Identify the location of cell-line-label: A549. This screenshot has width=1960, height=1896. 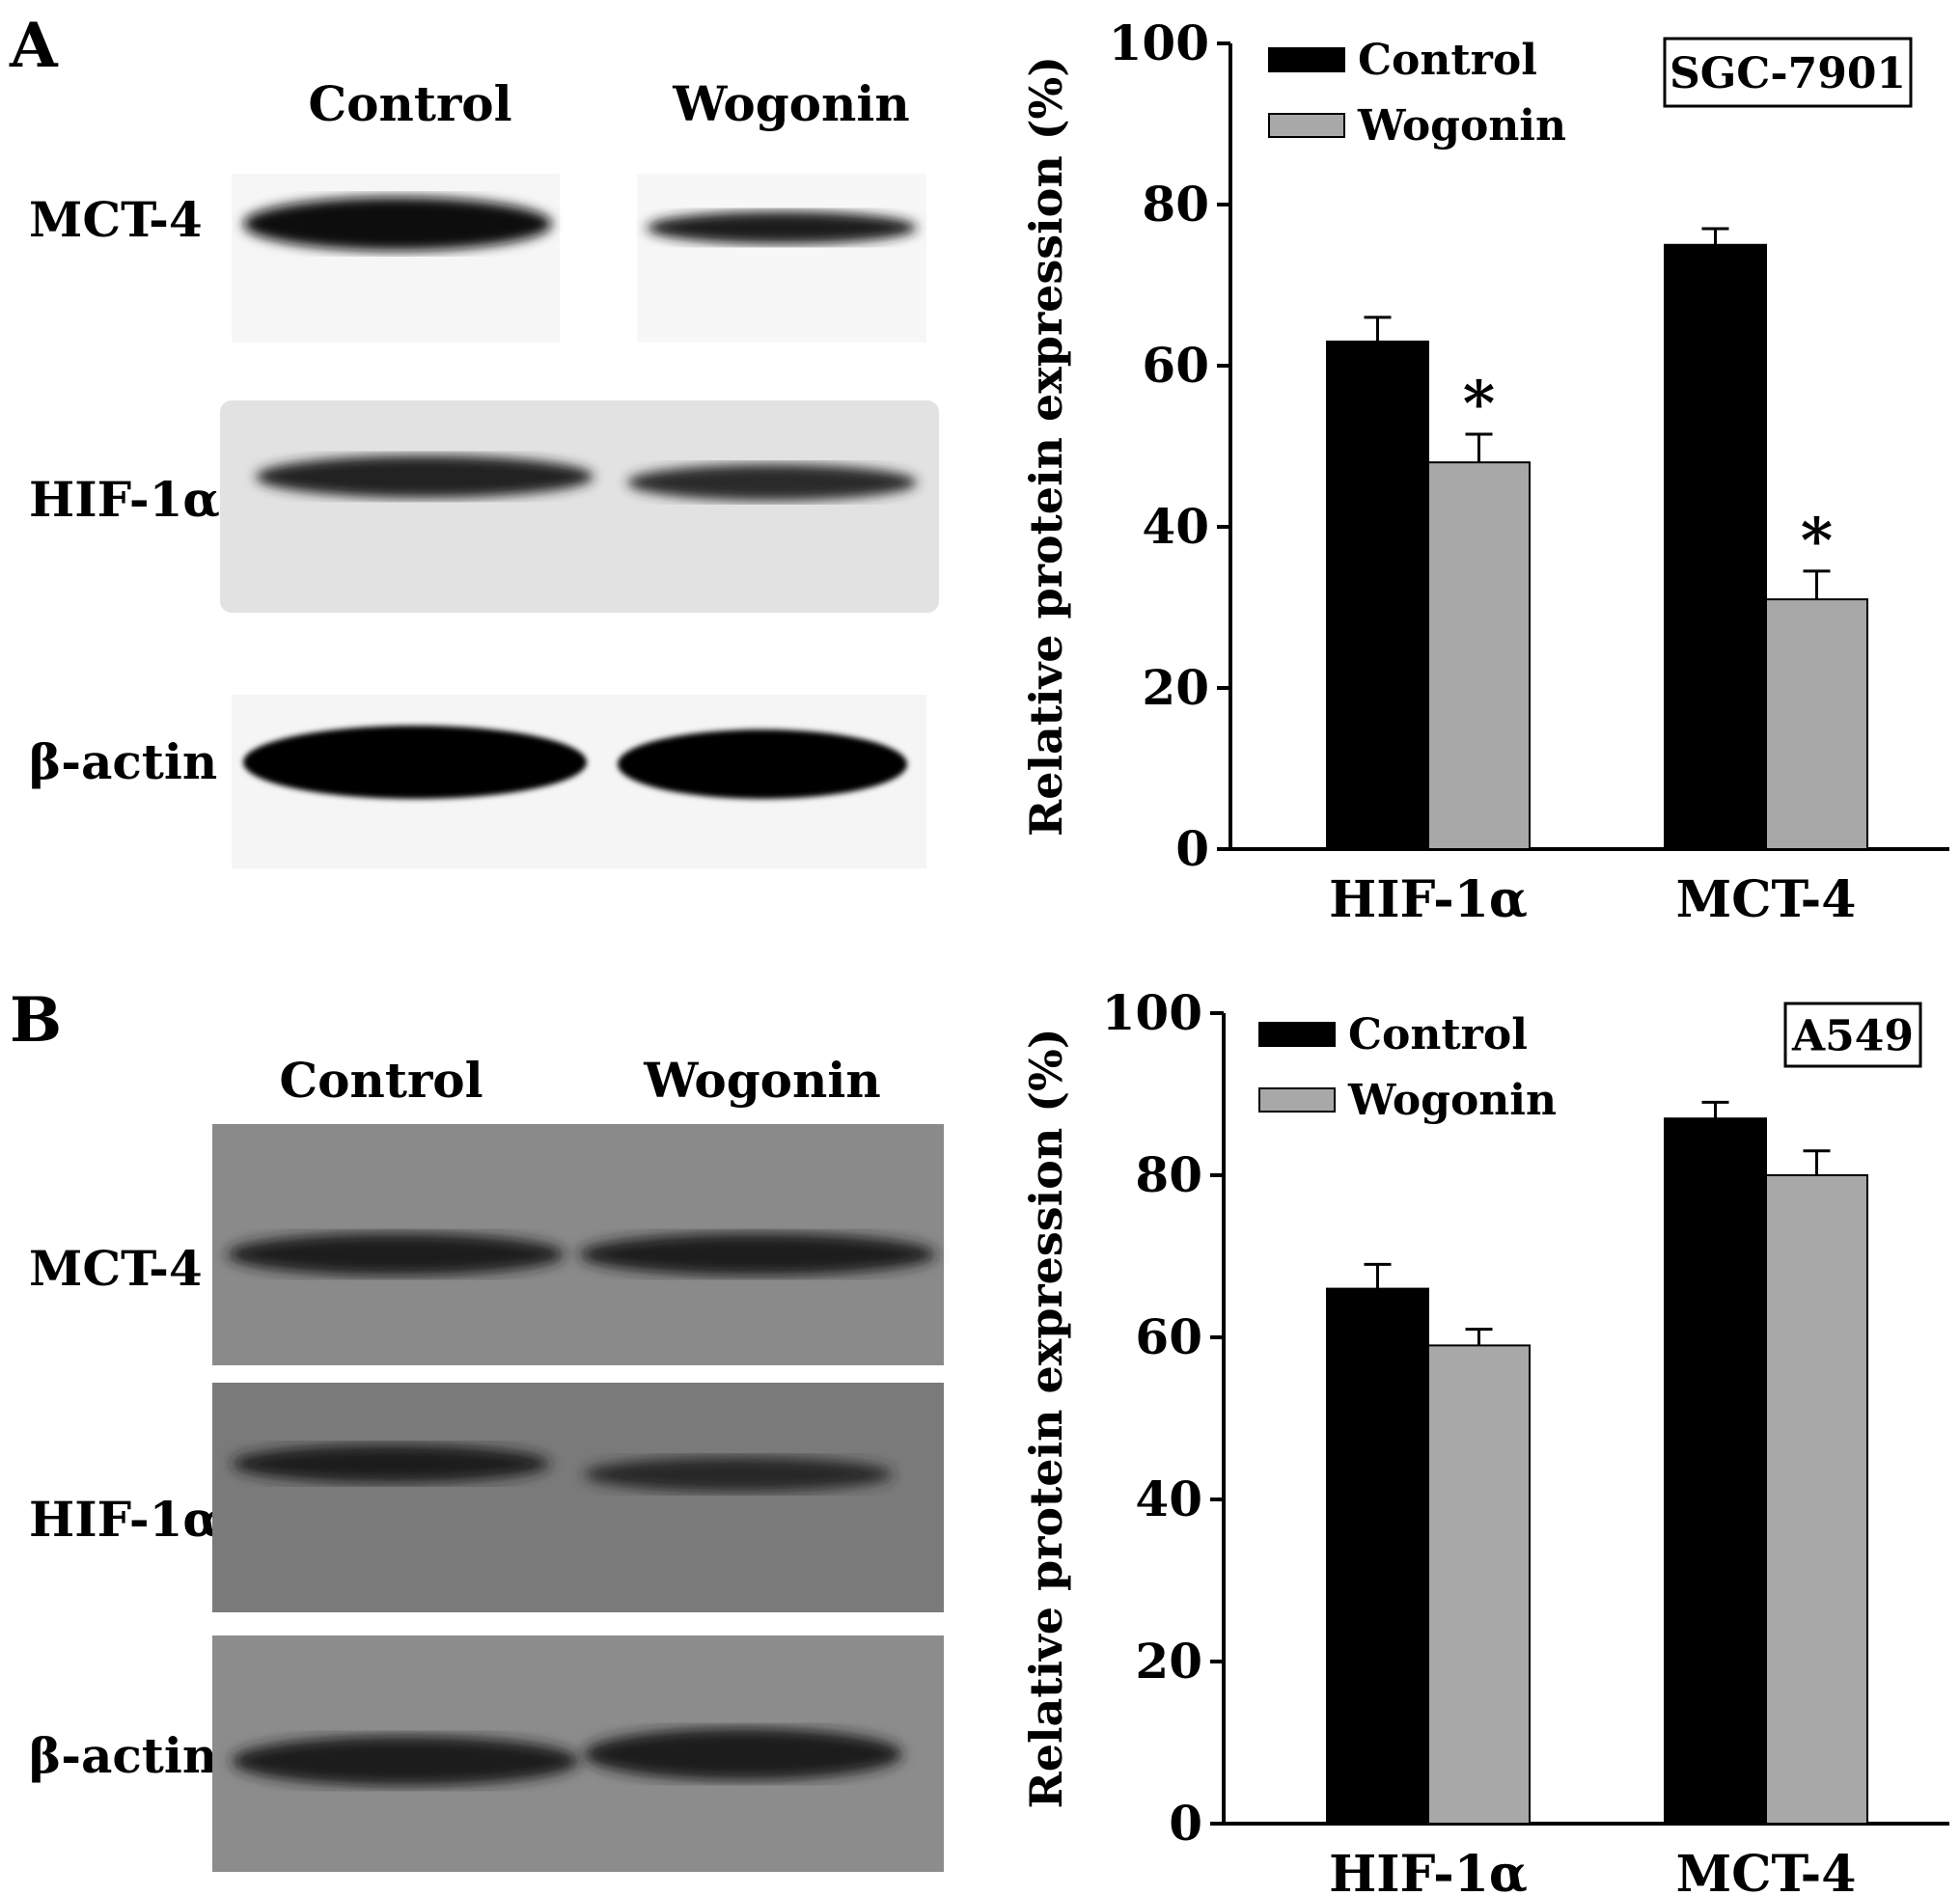
(1852, 1036).